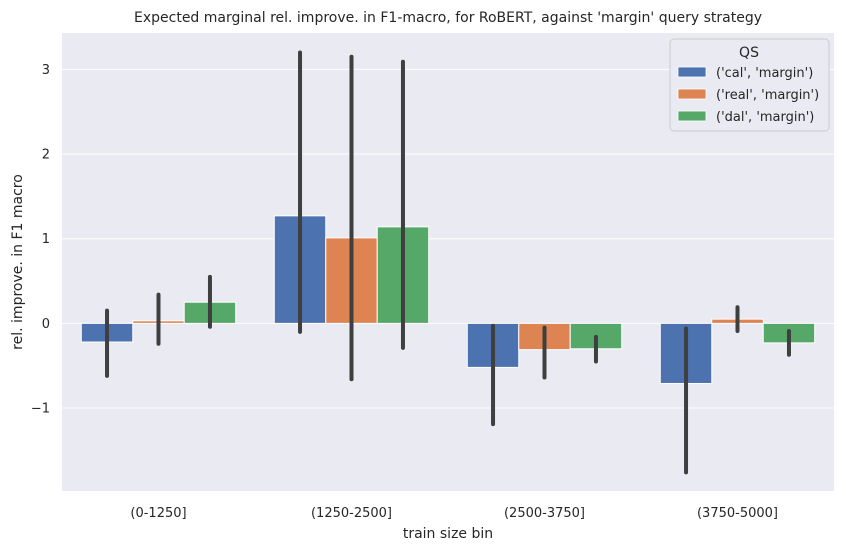  What do you see at coordinates (544, 513) in the screenshot?
I see `x-tick-label: (2500-3750]` at bounding box center [544, 513].